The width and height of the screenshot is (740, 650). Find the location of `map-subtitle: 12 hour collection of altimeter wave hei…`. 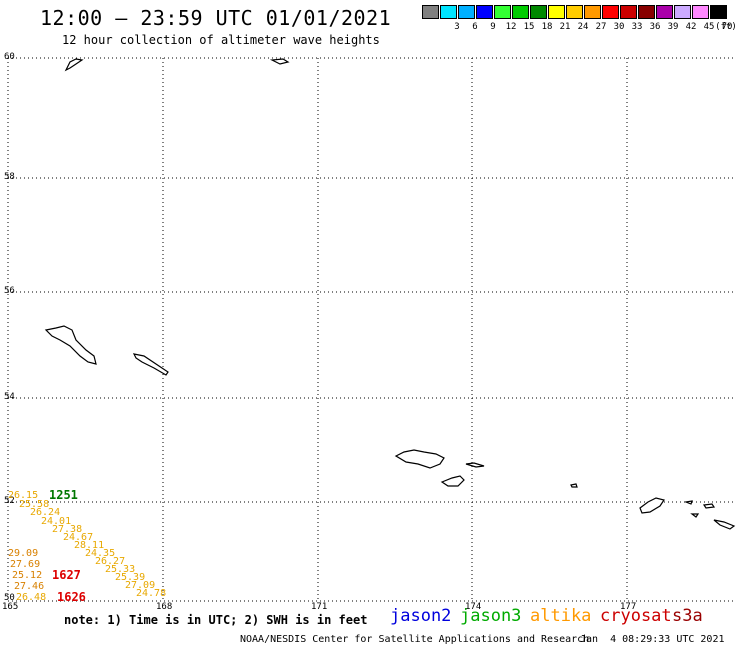

map-subtitle: 12 hour collection of altimeter wave hei… is located at coordinates (221, 40).